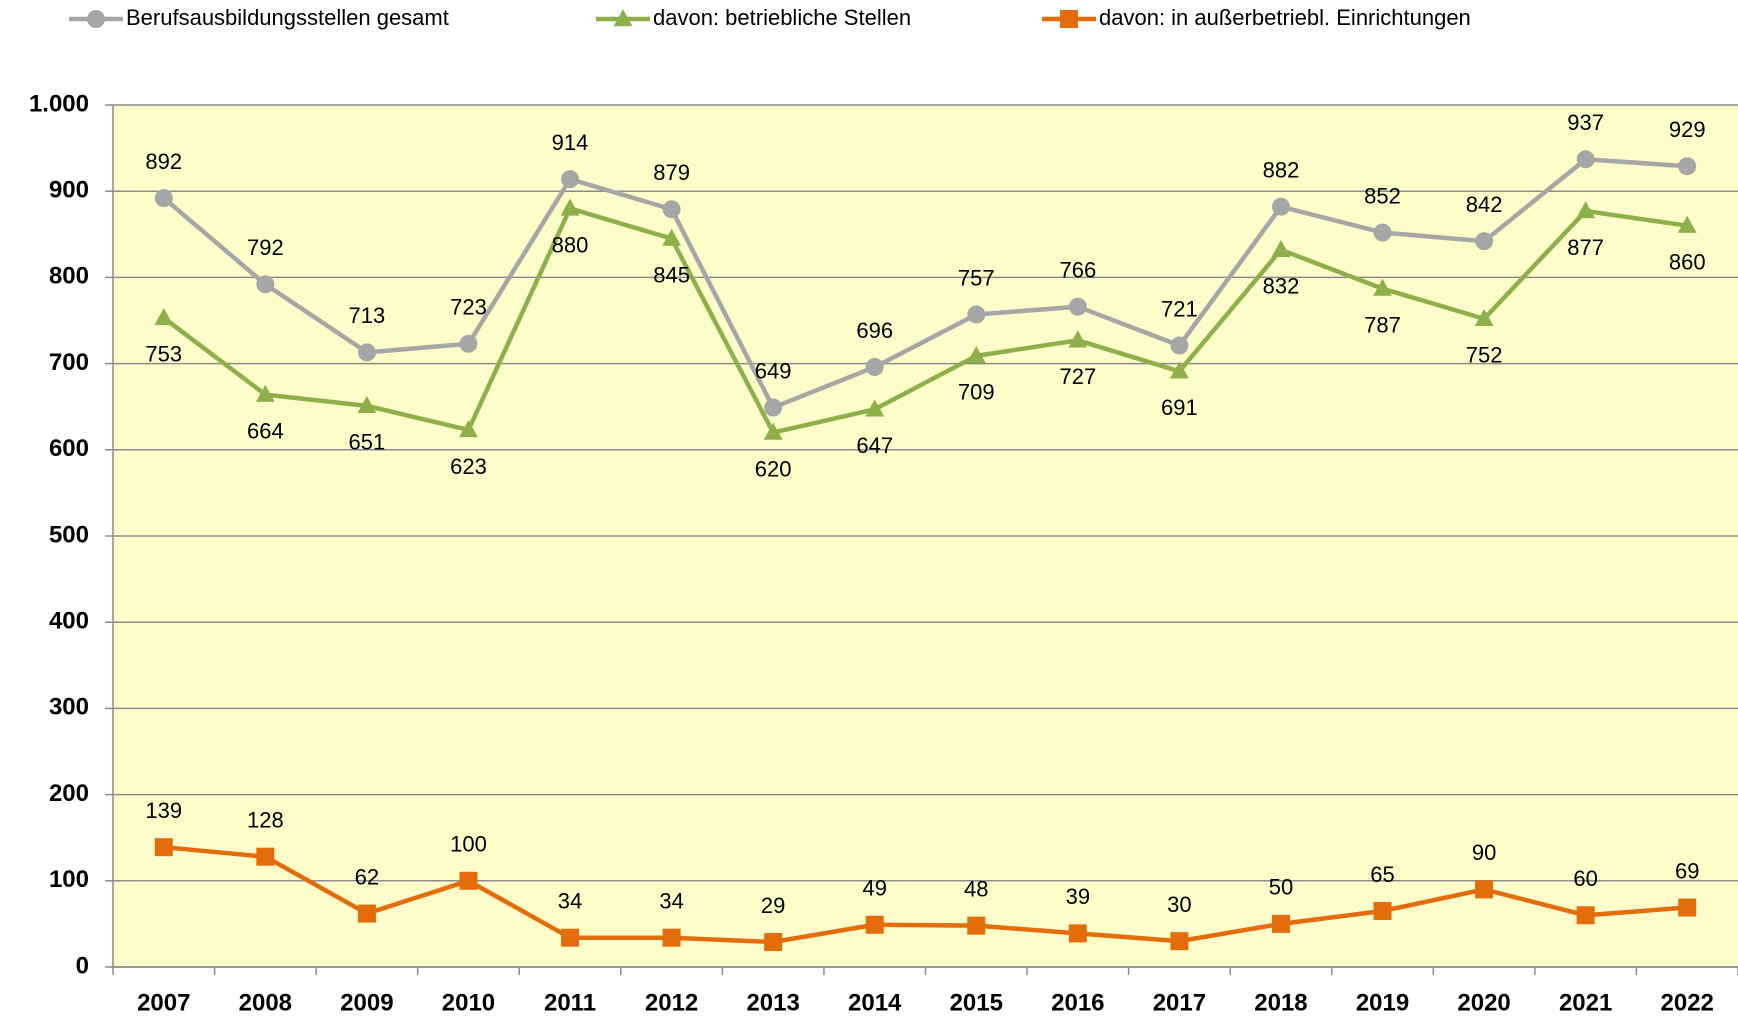 This screenshot has height=1016, width=1738. What do you see at coordinates (1484, 204) in the screenshot?
I see `data-label: 842` at bounding box center [1484, 204].